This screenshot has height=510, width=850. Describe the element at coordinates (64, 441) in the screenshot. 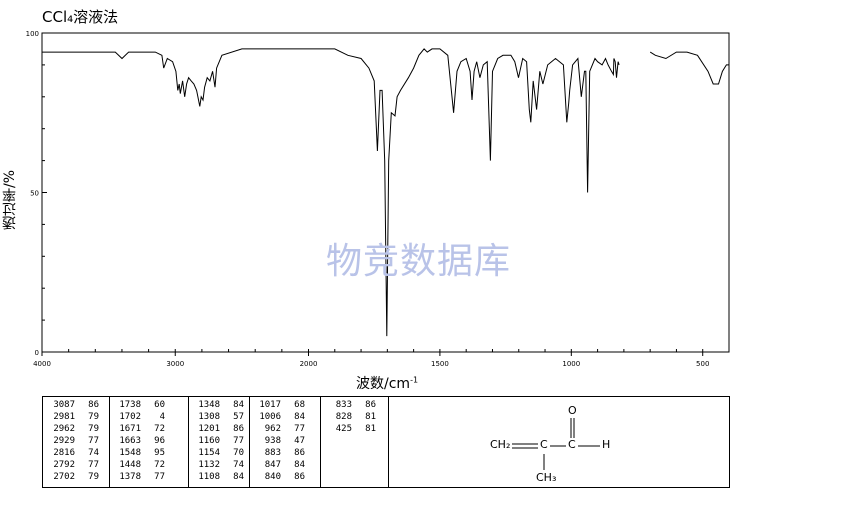

I see `peak-wavenumber: 2929` at that location.